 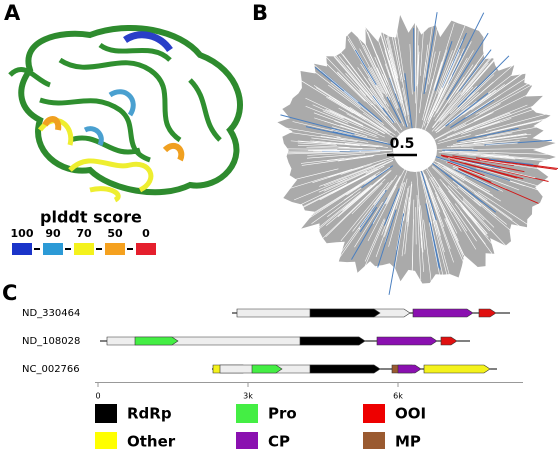 What do you see at coordinates (410, 414) in the screenshot?
I see `legend-label: OOI` at bounding box center [410, 414].